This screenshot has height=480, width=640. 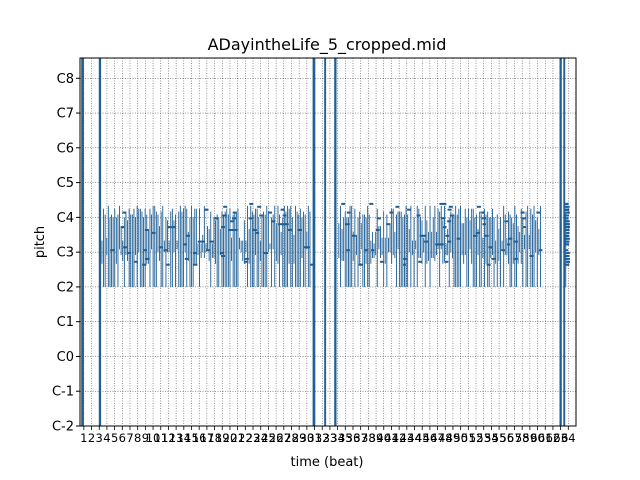 What do you see at coordinates (65, 287) in the screenshot?
I see `y-tick-label: C2` at bounding box center [65, 287].